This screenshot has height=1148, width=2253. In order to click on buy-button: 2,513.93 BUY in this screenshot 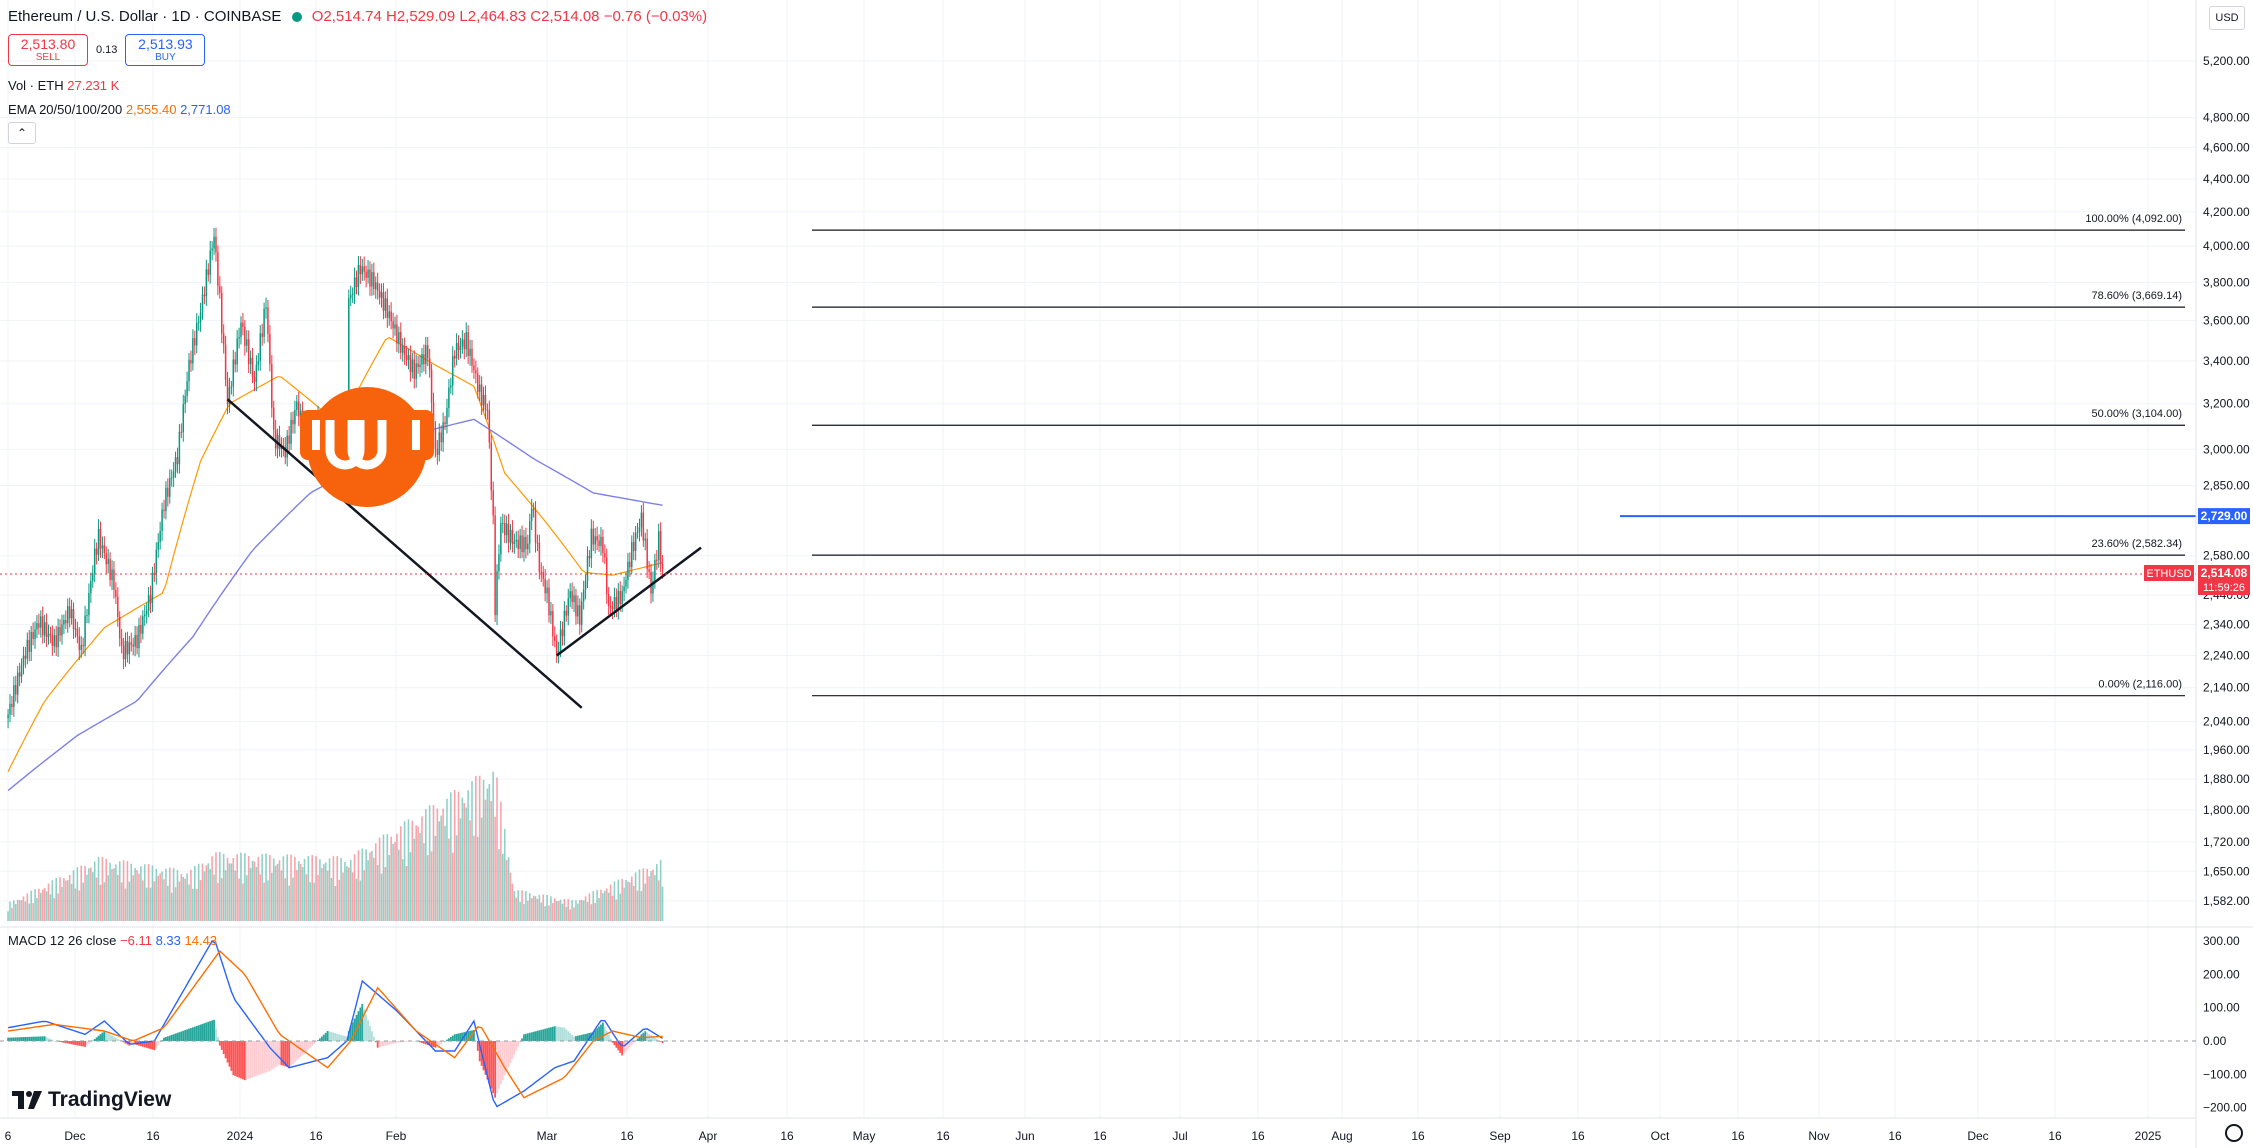, I will do `click(165, 50)`.